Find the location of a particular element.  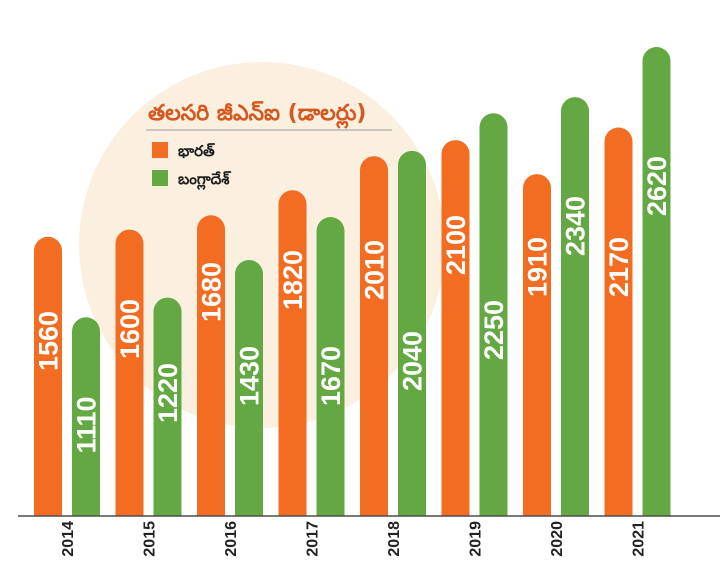

year-labels-group: 2014 2015 2016 2017 2018 2019 2020 2021 is located at coordinates (354, 539).